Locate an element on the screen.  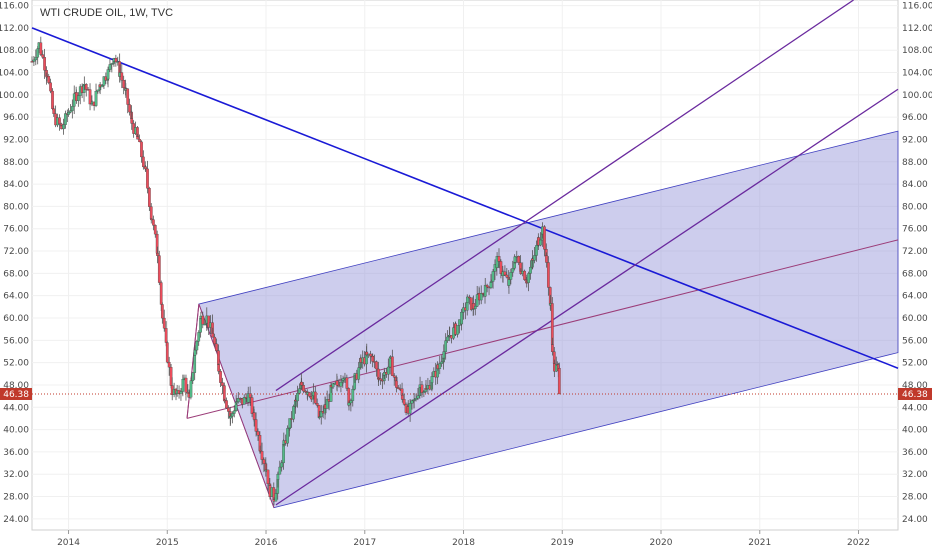
y-tick-label-left: 92.00 is located at coordinates (16, 140).